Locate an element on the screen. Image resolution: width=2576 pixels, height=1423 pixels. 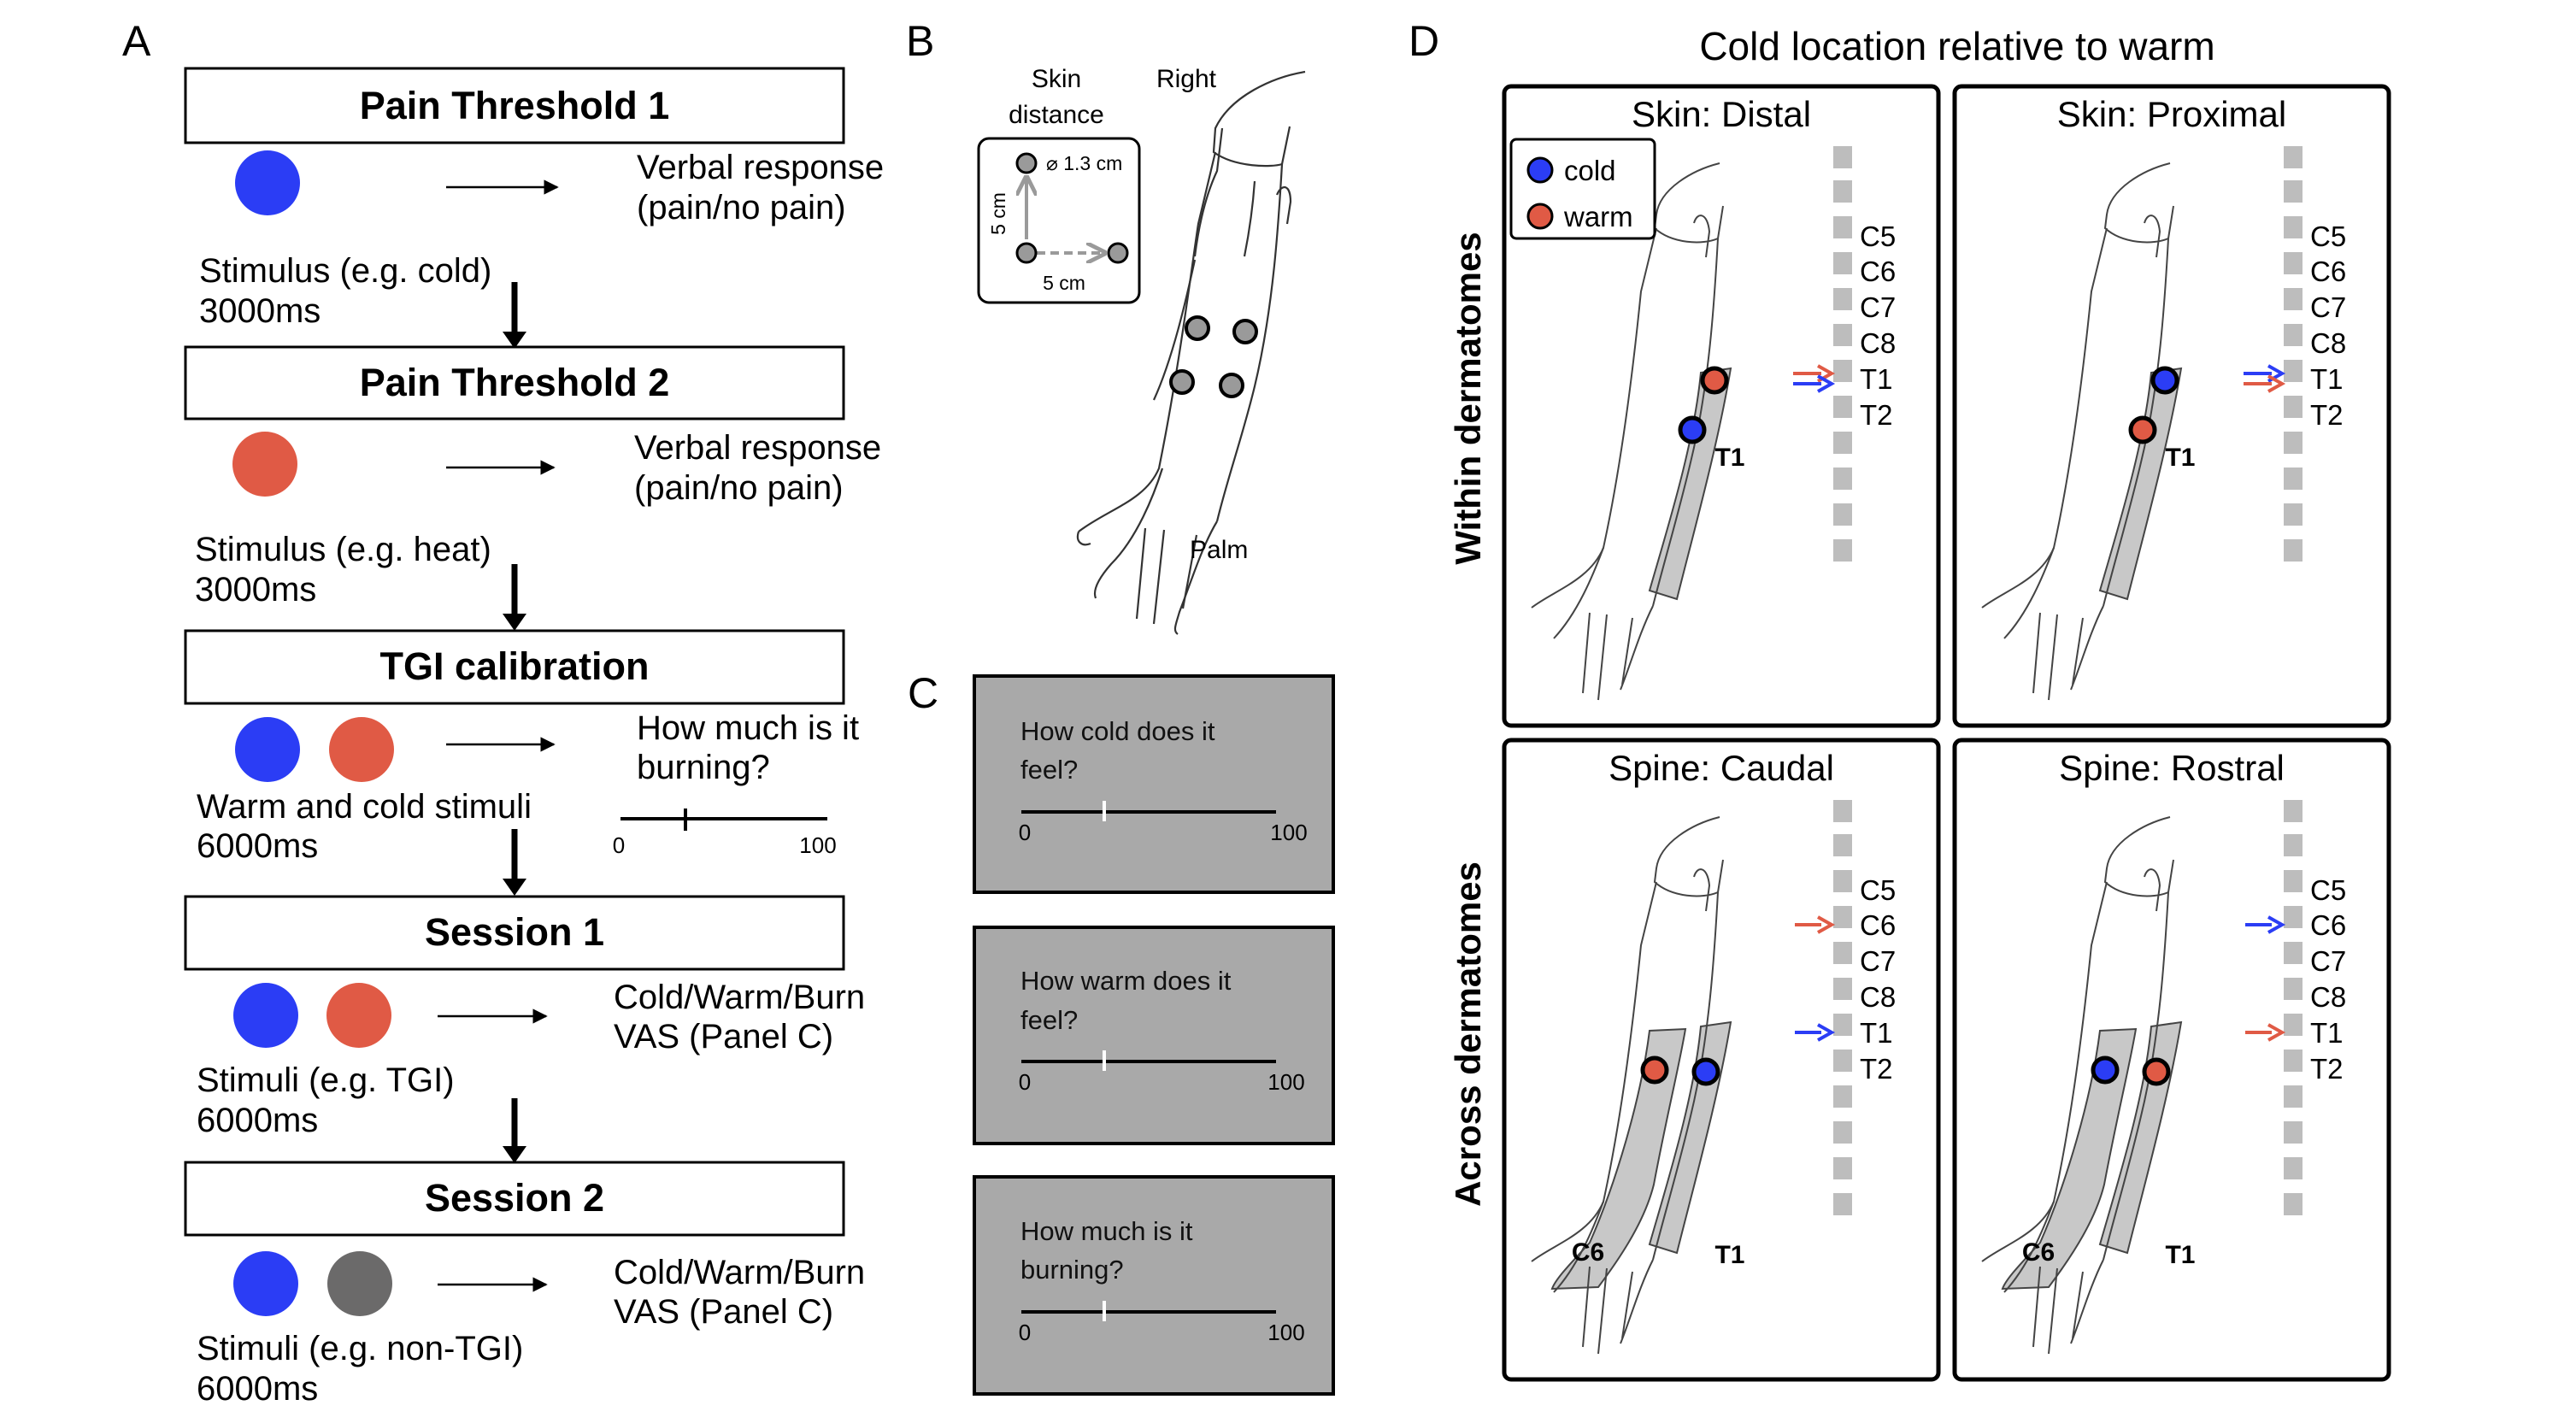
arm-shoulder is located at coordinates (2138, 203).